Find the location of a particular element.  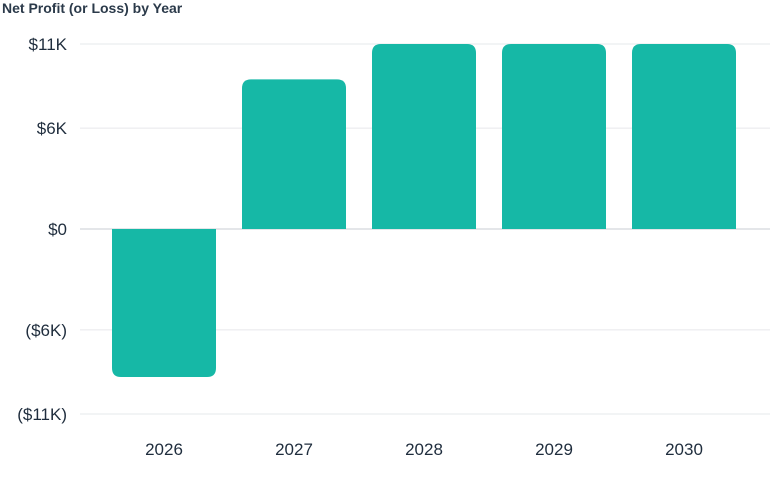

y-tick-label: $0 is located at coordinates (57, 229).